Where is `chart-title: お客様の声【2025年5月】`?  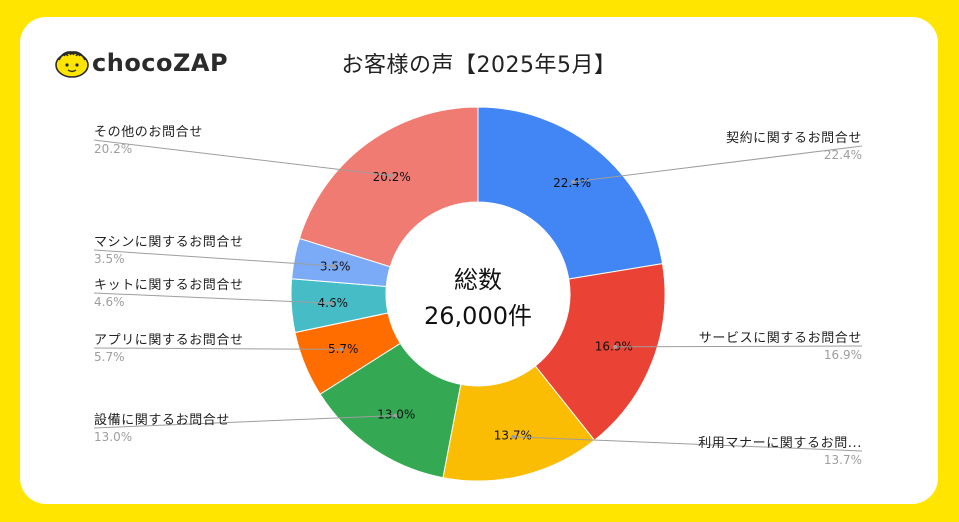
chart-title: お客様の声【2025年5月】 is located at coordinates (479, 65).